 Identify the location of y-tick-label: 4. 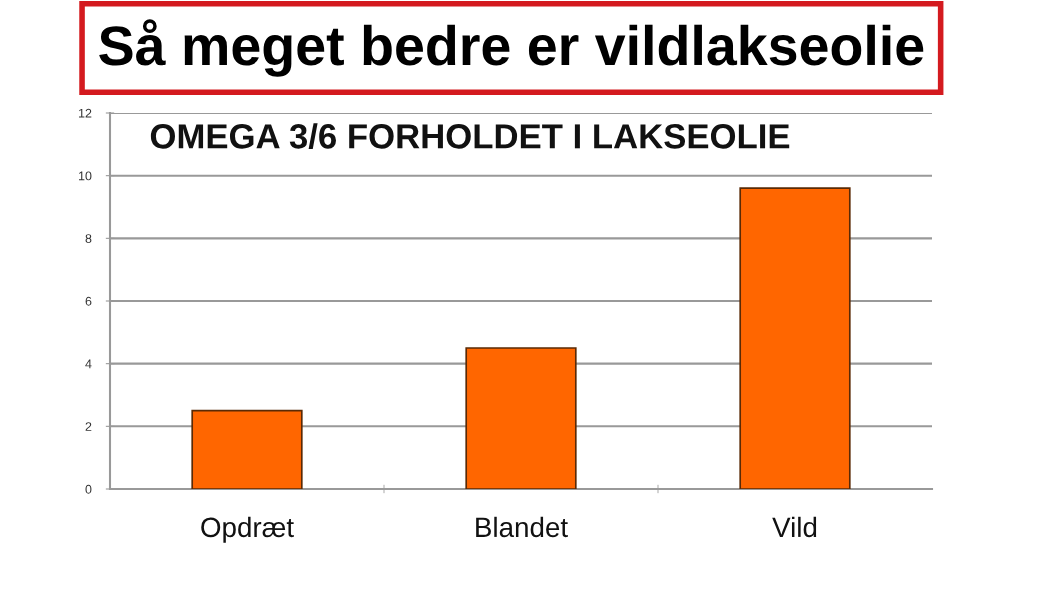
(88, 364).